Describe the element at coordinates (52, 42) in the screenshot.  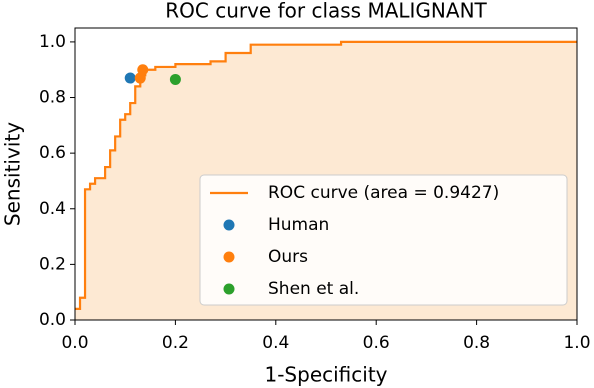
I see `y-tick-label: 1.0` at that location.